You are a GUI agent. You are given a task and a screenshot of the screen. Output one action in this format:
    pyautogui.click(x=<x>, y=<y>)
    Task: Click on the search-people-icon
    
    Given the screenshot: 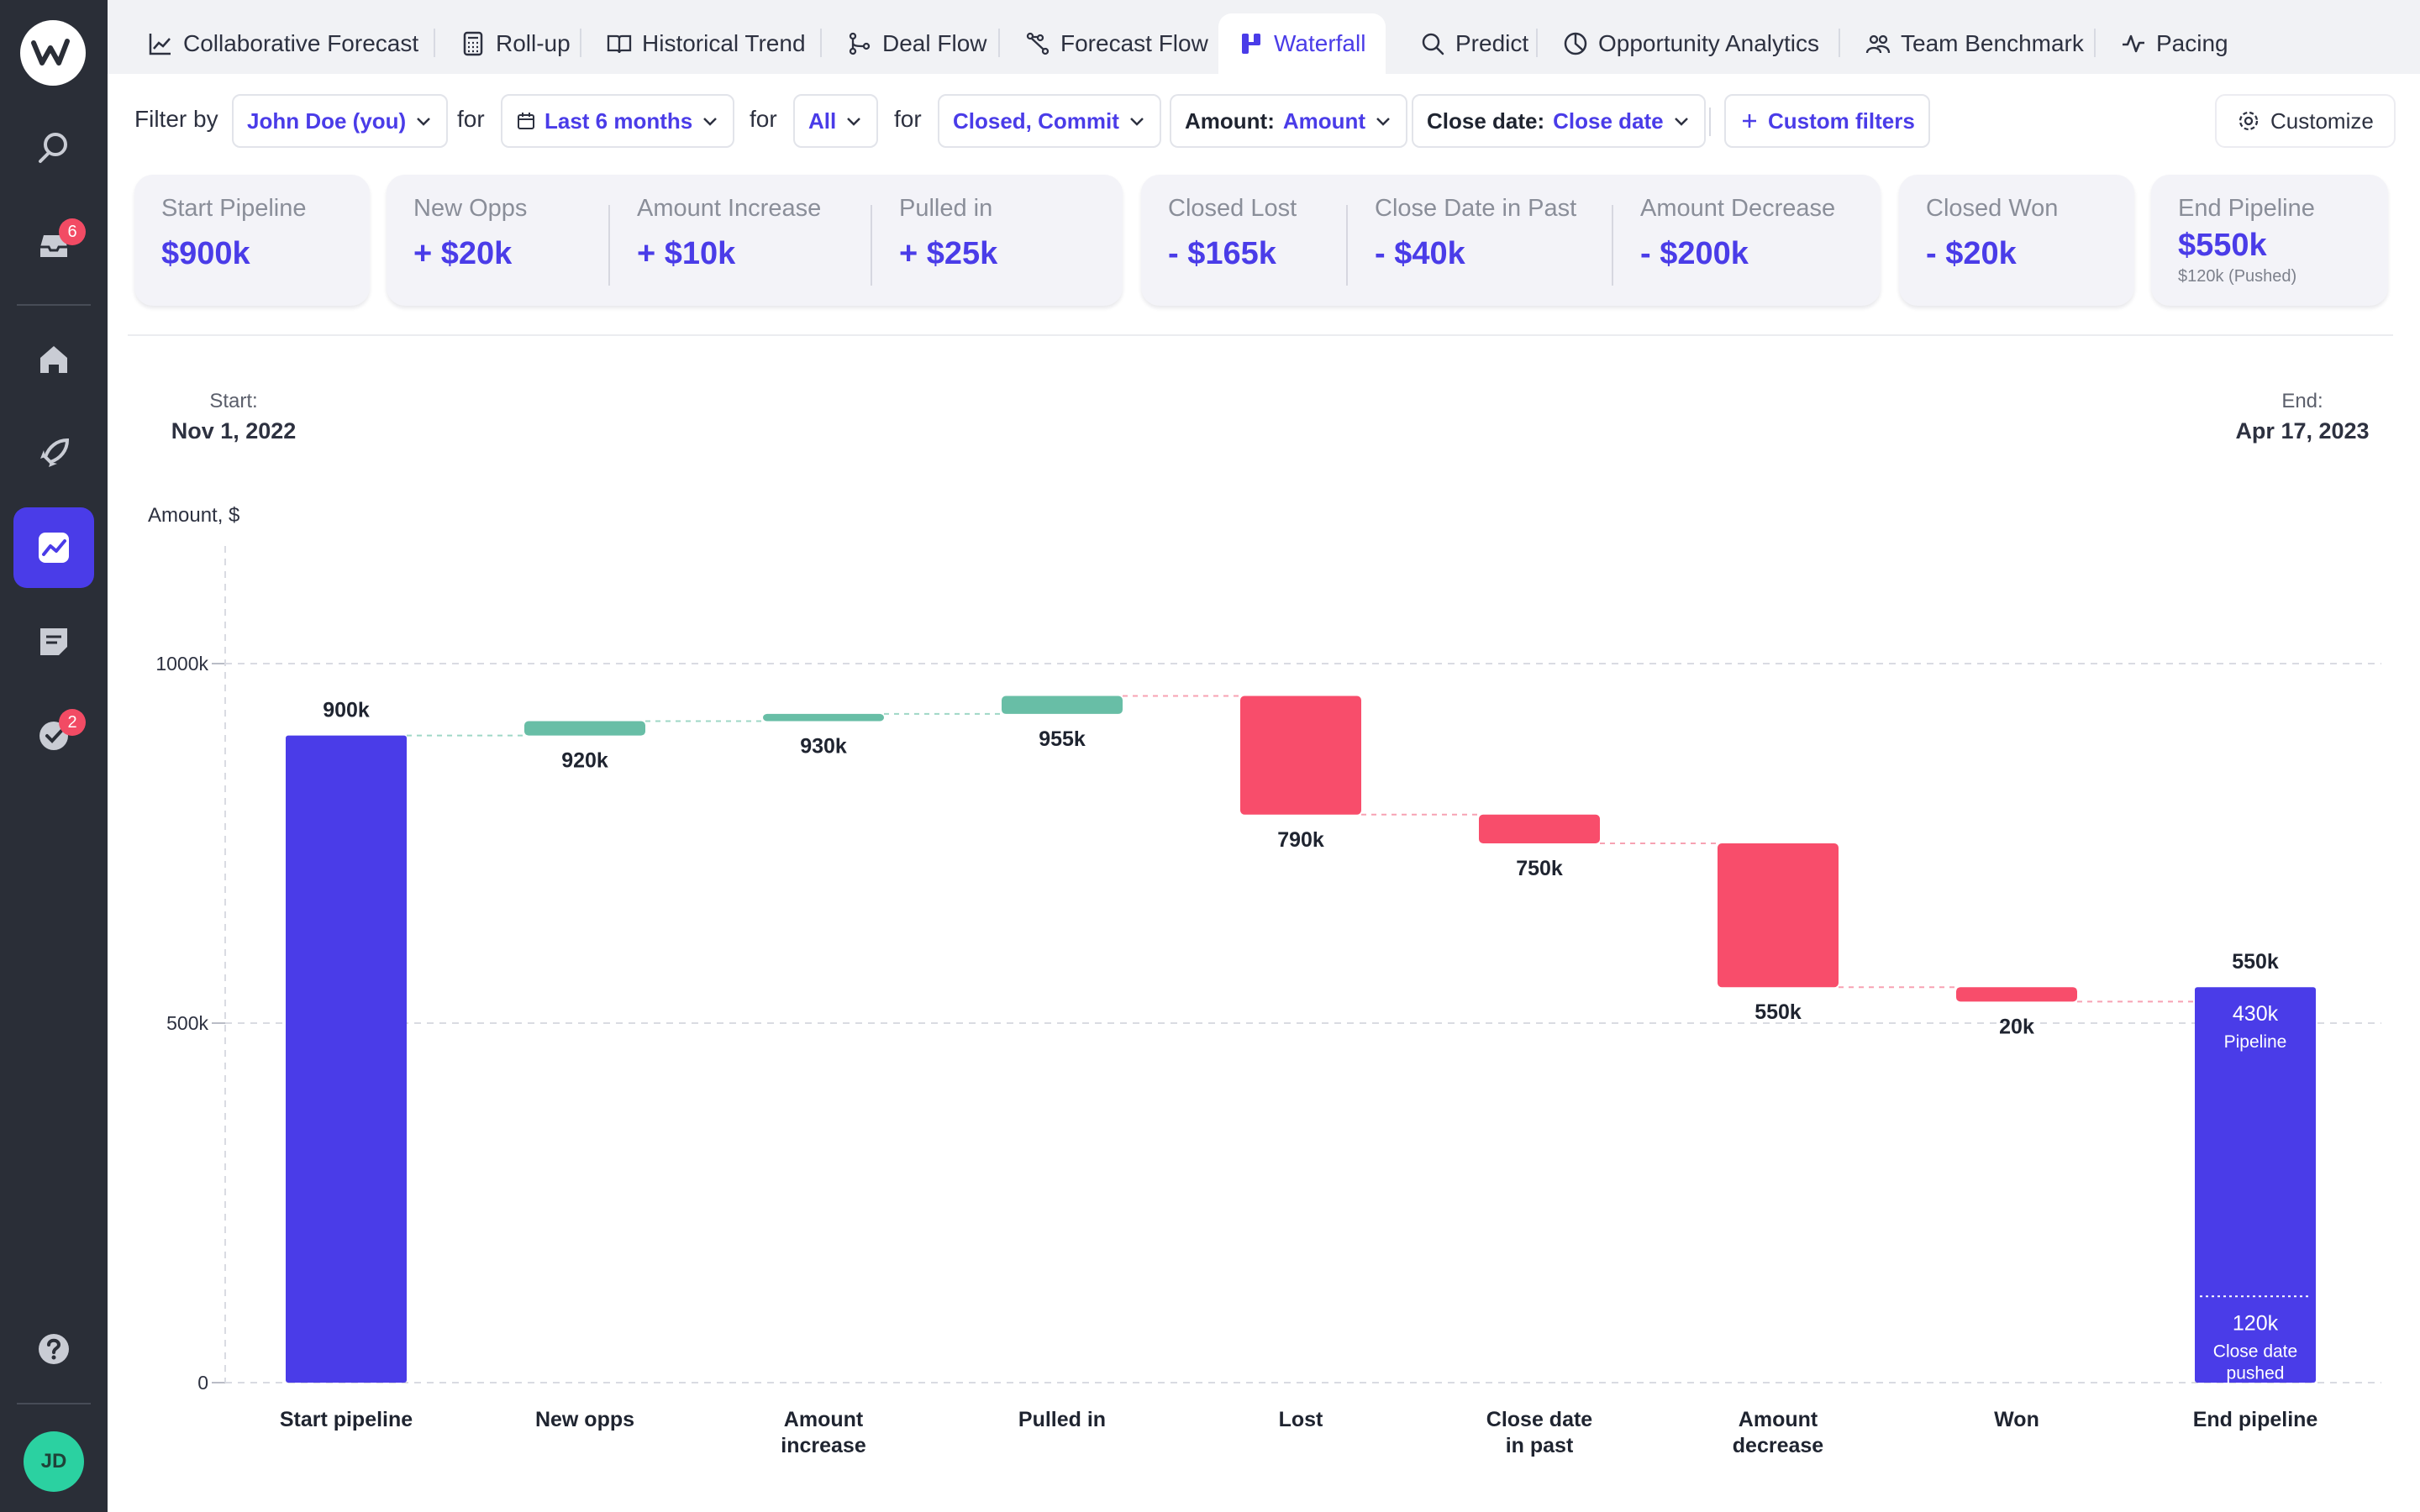 What is the action you would take?
    pyautogui.click(x=53, y=148)
    